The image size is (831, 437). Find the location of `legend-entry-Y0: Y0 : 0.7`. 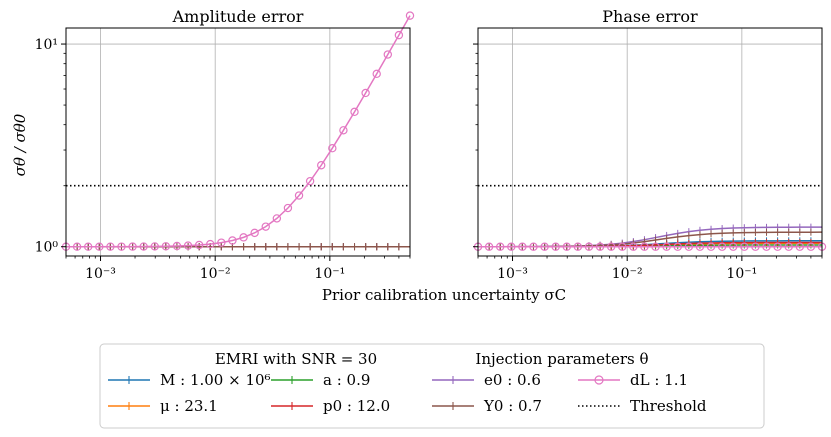

legend-entry-Y0: Y0 : 0.7 is located at coordinates (487, 406).